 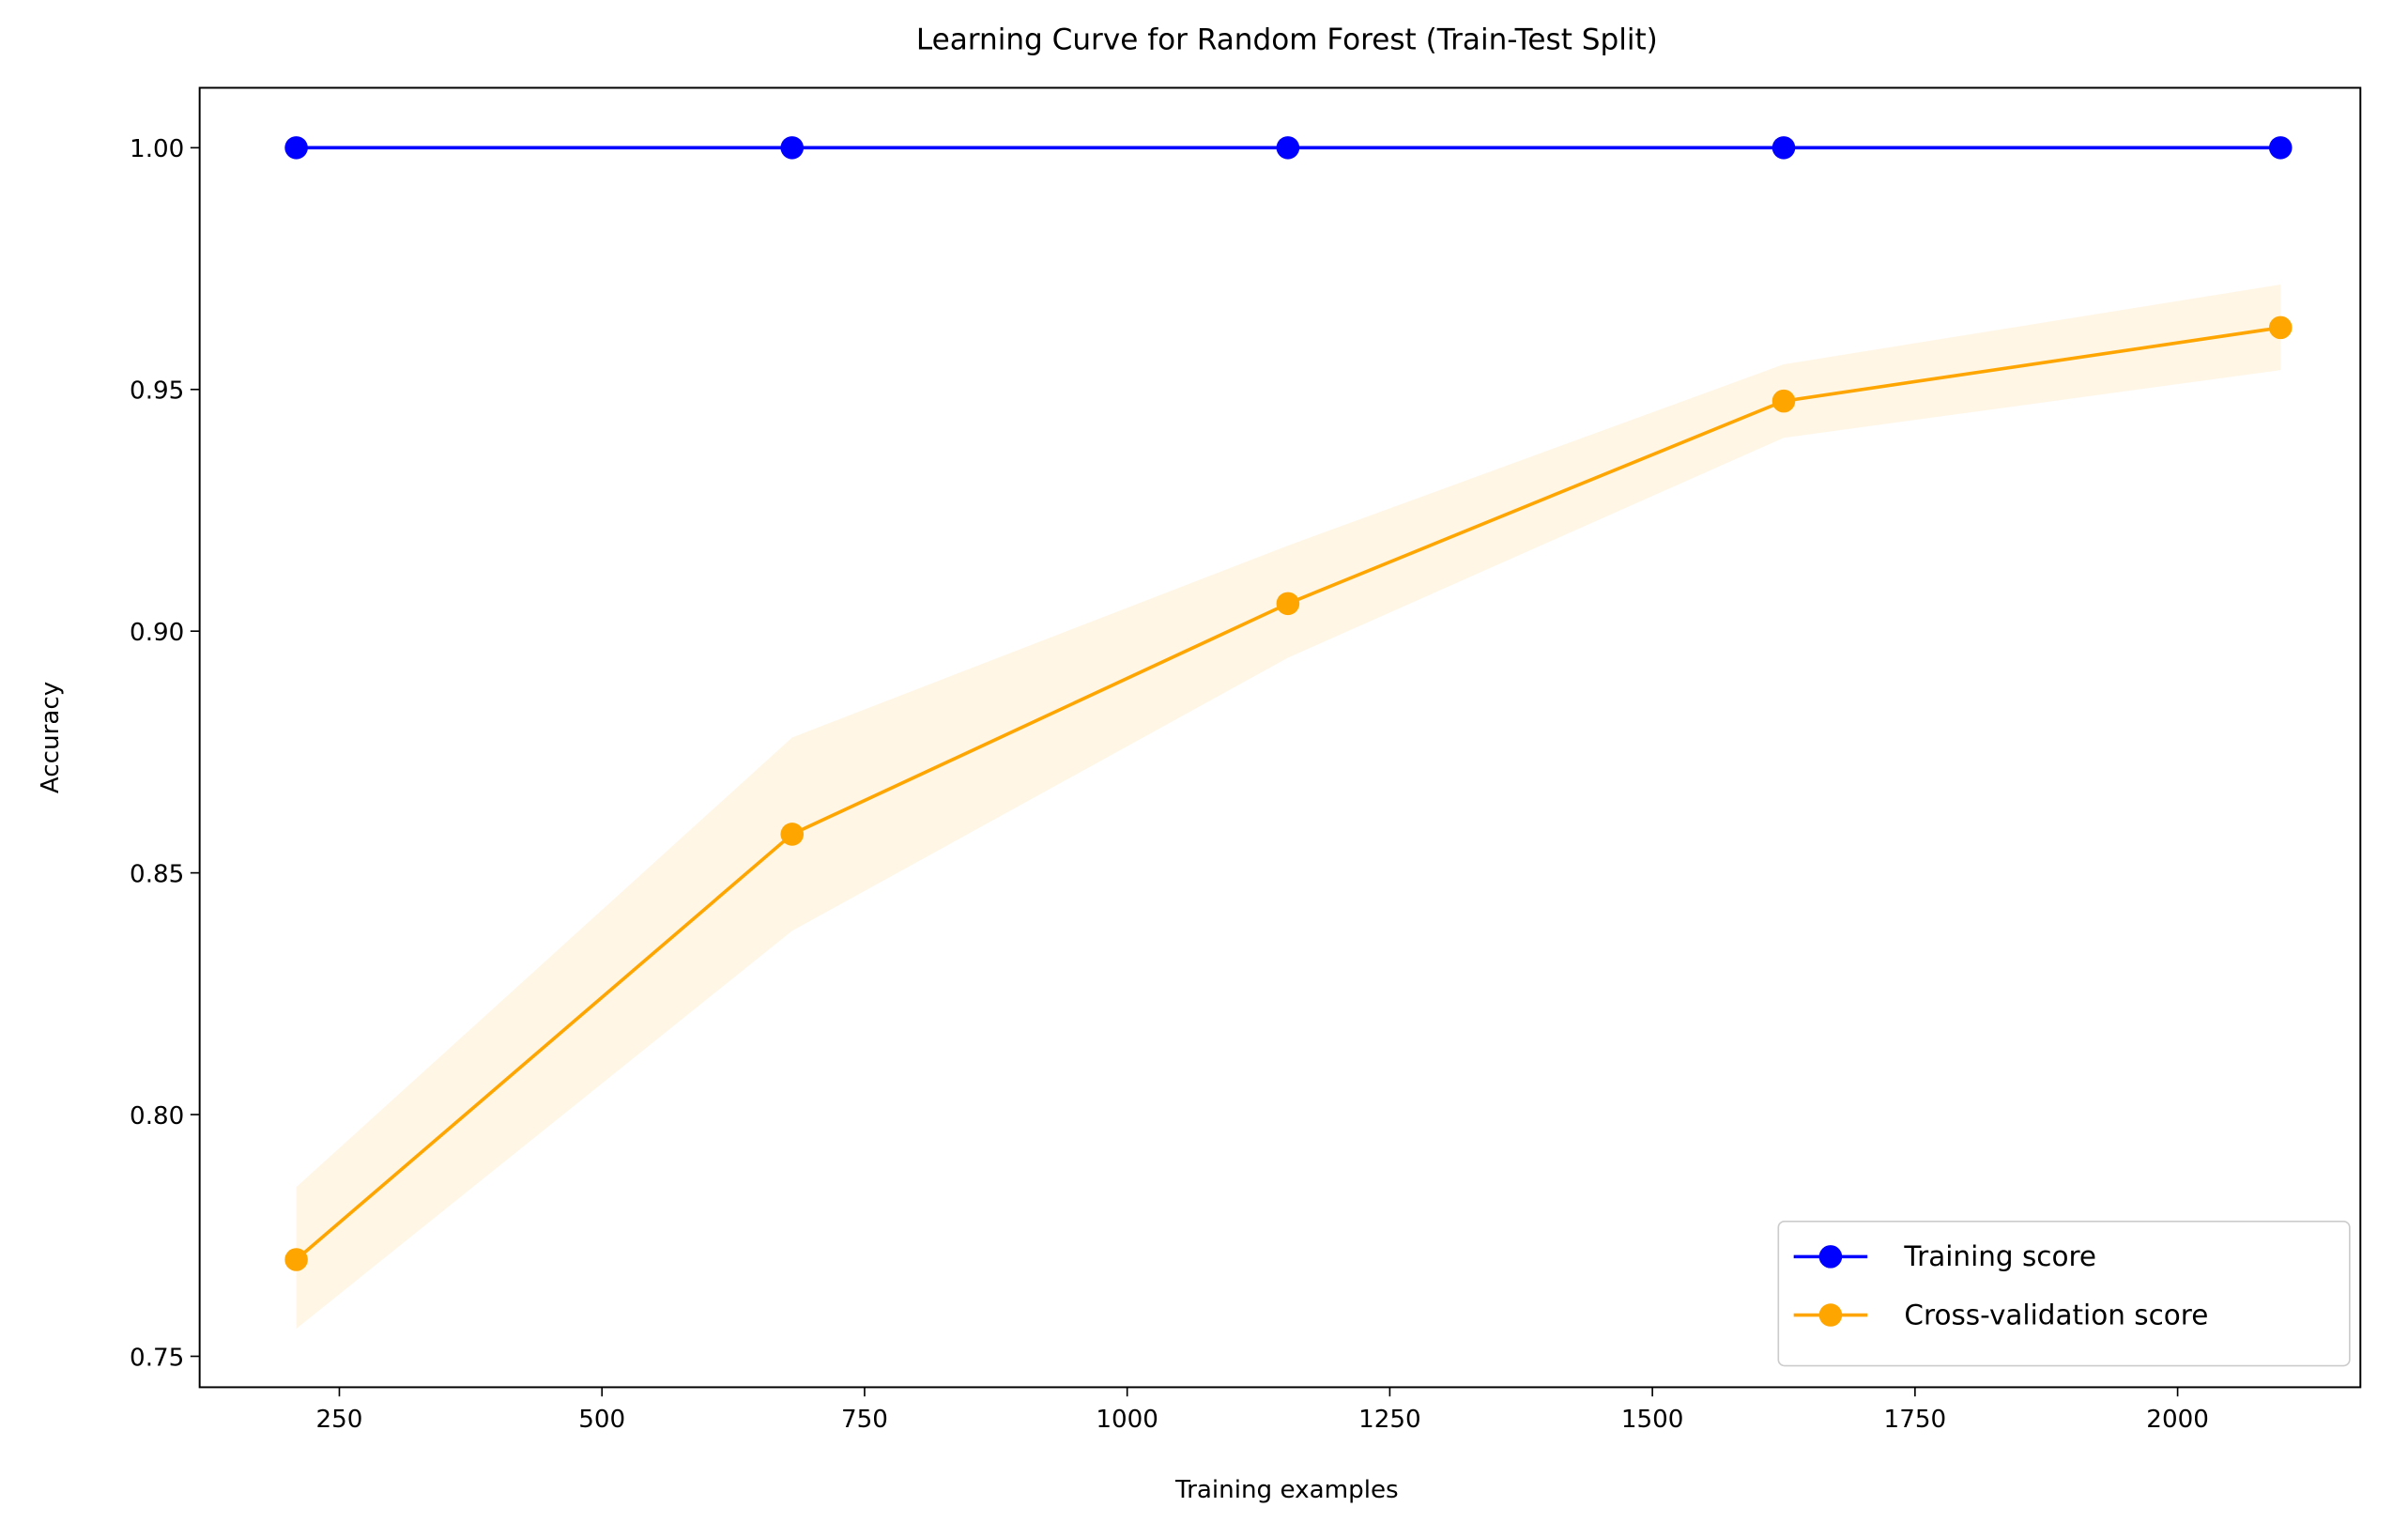 I want to click on y-tick-label: 0.85, so click(x=157, y=874).